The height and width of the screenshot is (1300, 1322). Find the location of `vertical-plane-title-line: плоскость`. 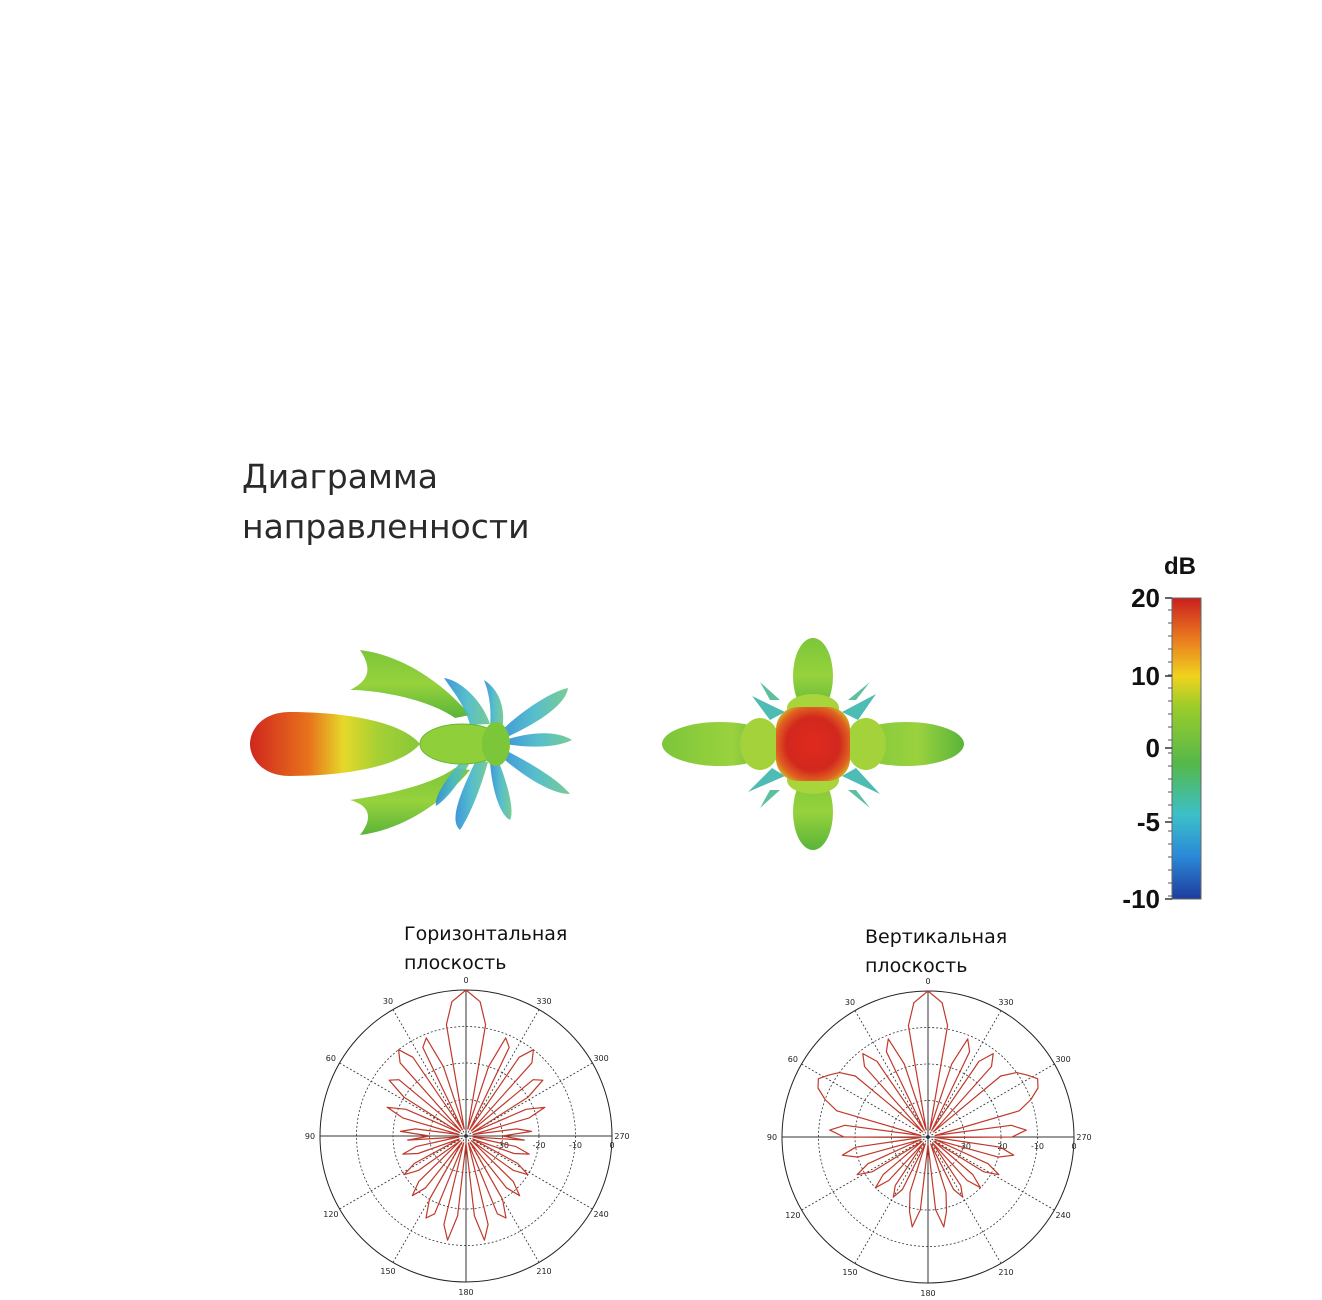

vertical-plane-title-line: плоскость is located at coordinates (916, 966).